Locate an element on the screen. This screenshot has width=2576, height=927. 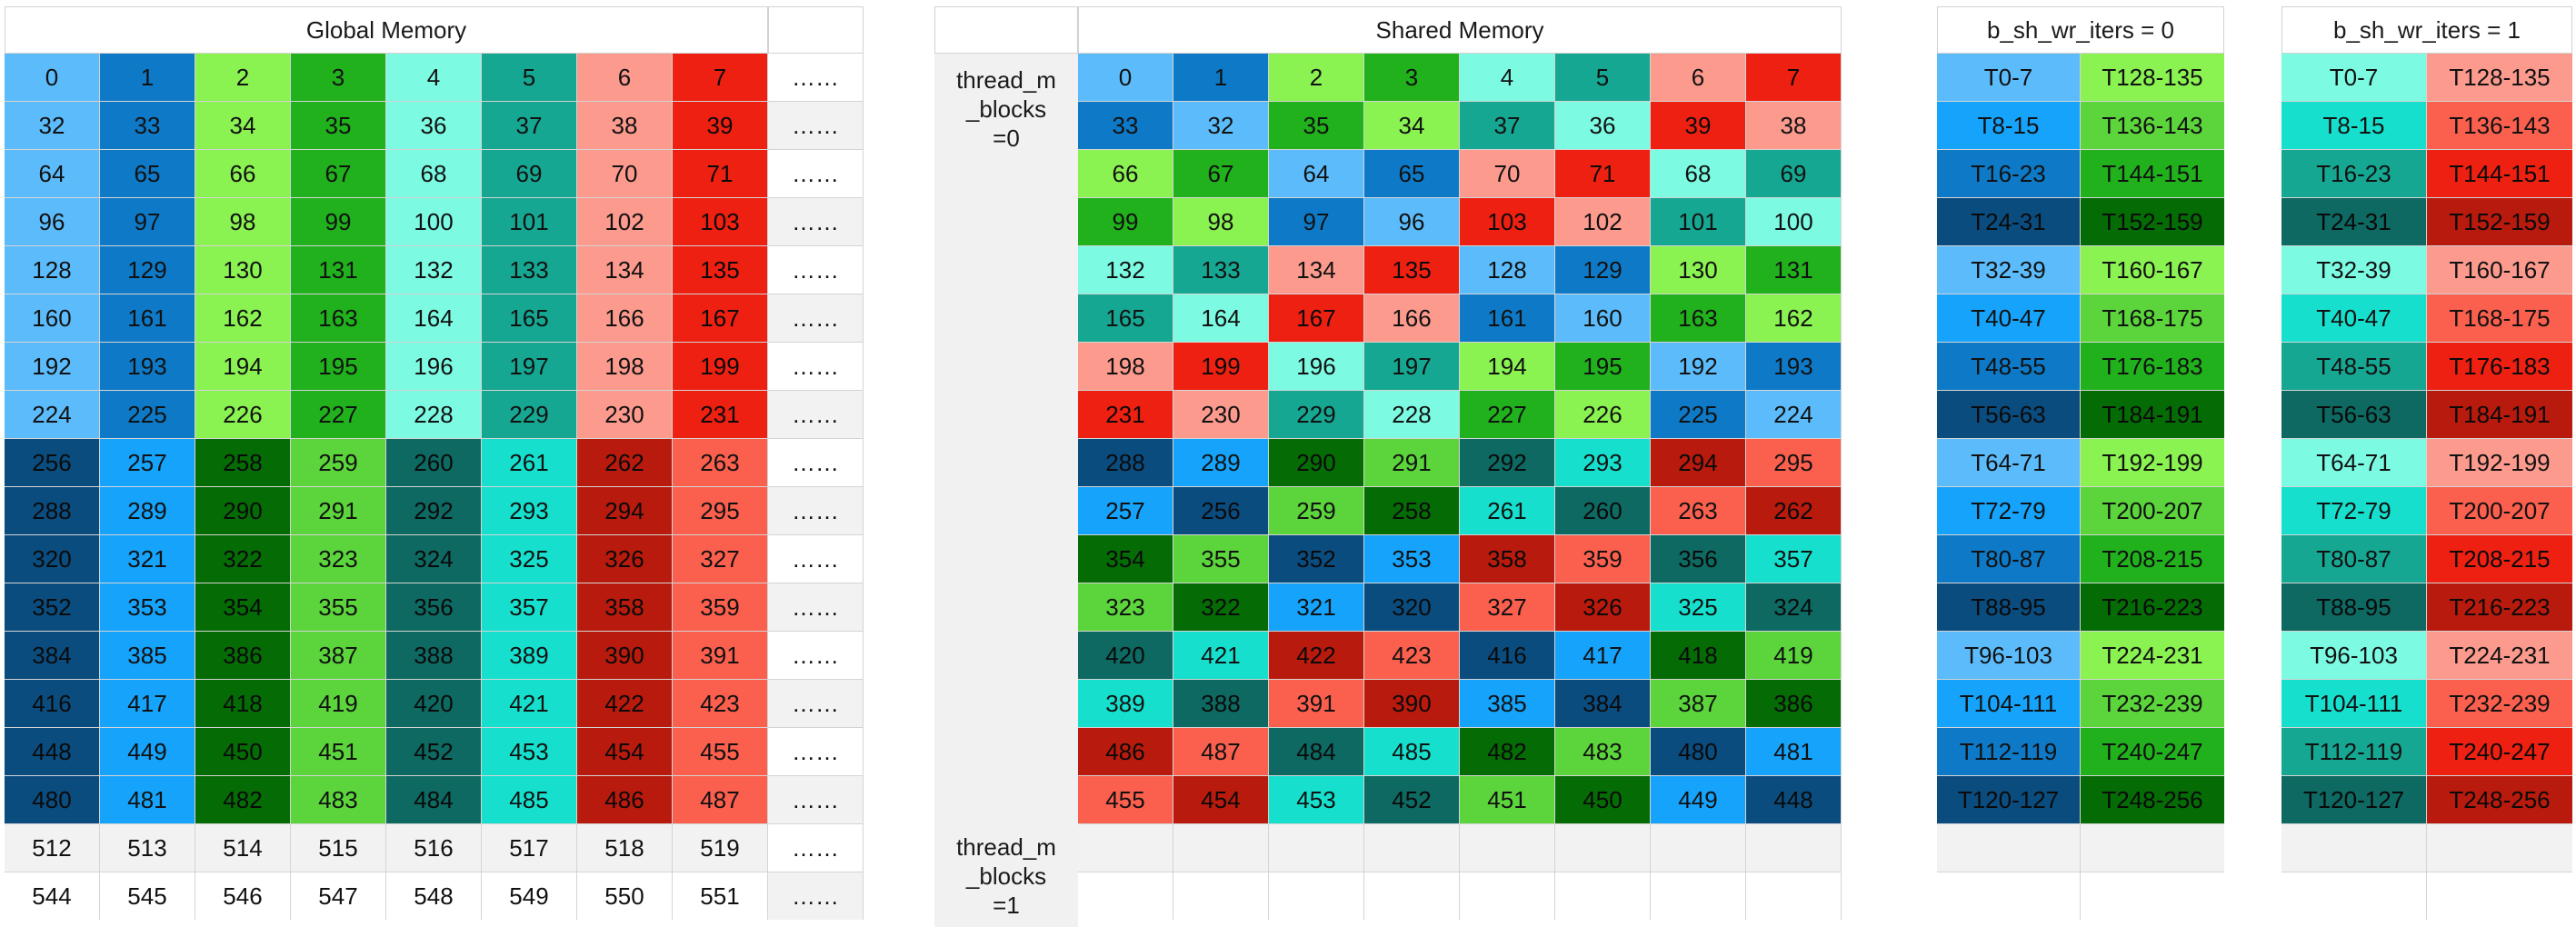
shared-grid-cell: 324 is located at coordinates (1793, 607).